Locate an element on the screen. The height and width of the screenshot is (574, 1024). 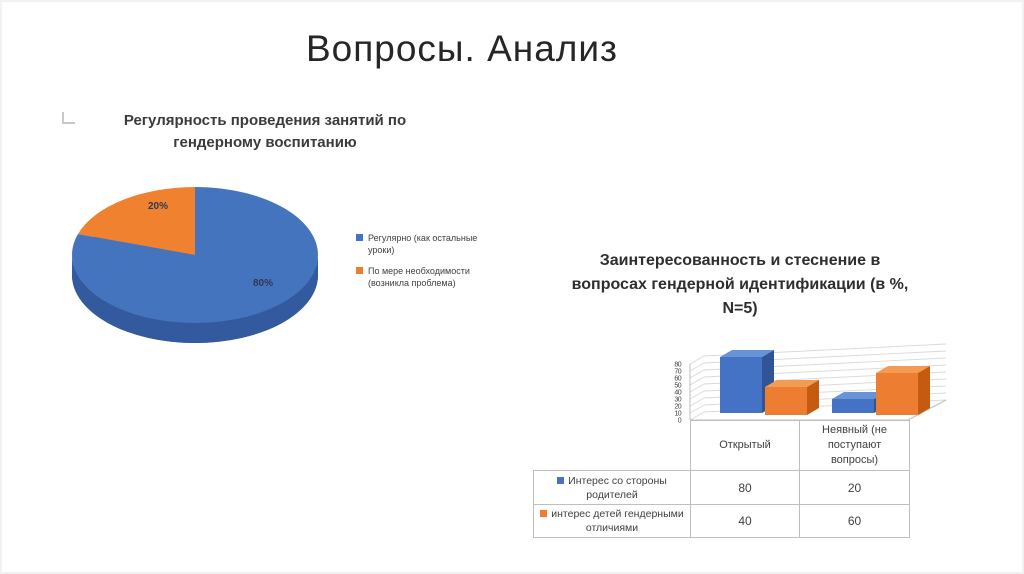
value-cell: 80 is located at coordinates (745, 487).